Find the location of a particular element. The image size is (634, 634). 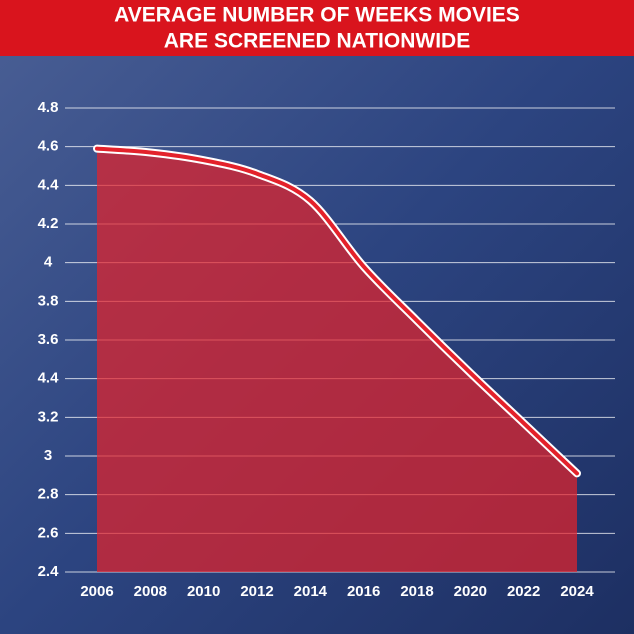

y-tick-label: 3.2 is located at coordinates (48, 416).